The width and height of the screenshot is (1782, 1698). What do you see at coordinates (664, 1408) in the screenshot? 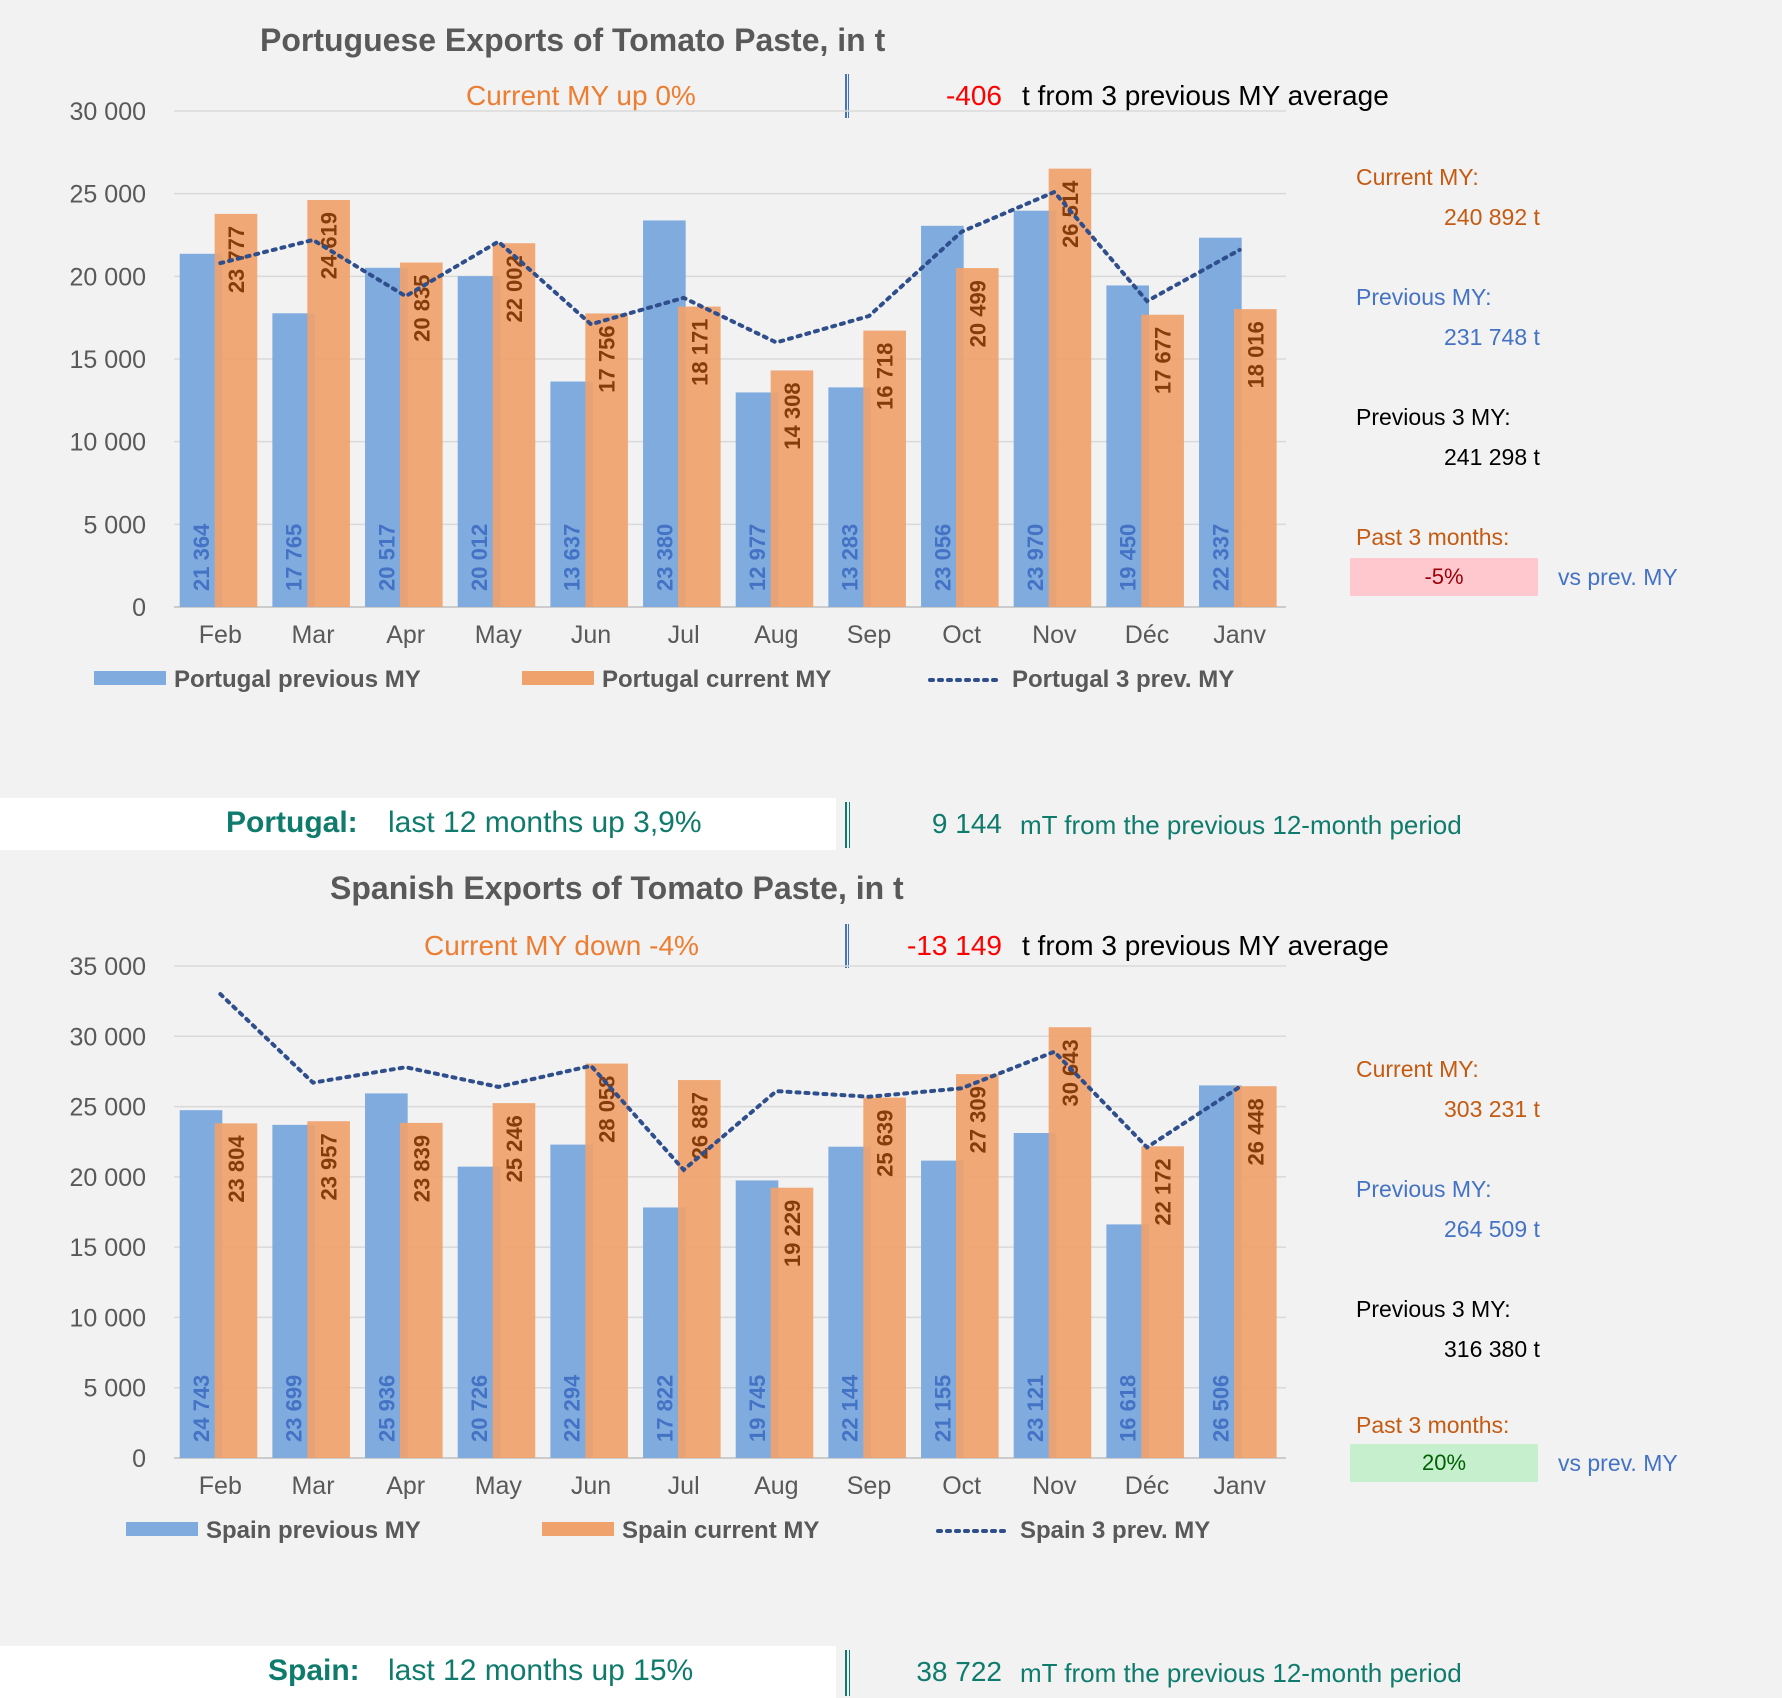
I see `data-label-previous-my: 17 822` at bounding box center [664, 1408].